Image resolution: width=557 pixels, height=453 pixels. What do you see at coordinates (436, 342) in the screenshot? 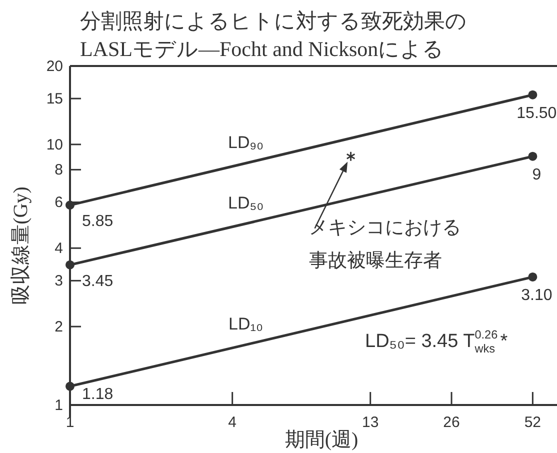
I see `annotation: LD₅₀= 3.45 T$^{0.26}$$_{wks}$ *` at bounding box center [436, 342].